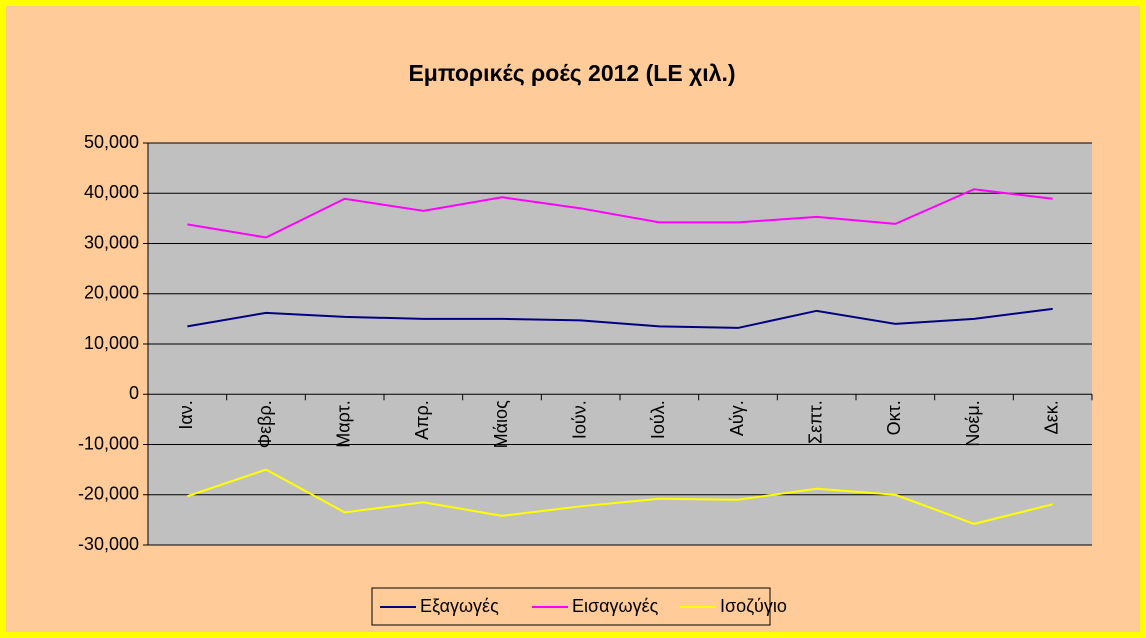 This screenshot has height=638, width=1146. What do you see at coordinates (265, 424) in the screenshot?
I see `x-tick-label: Φεβρ.` at bounding box center [265, 424].